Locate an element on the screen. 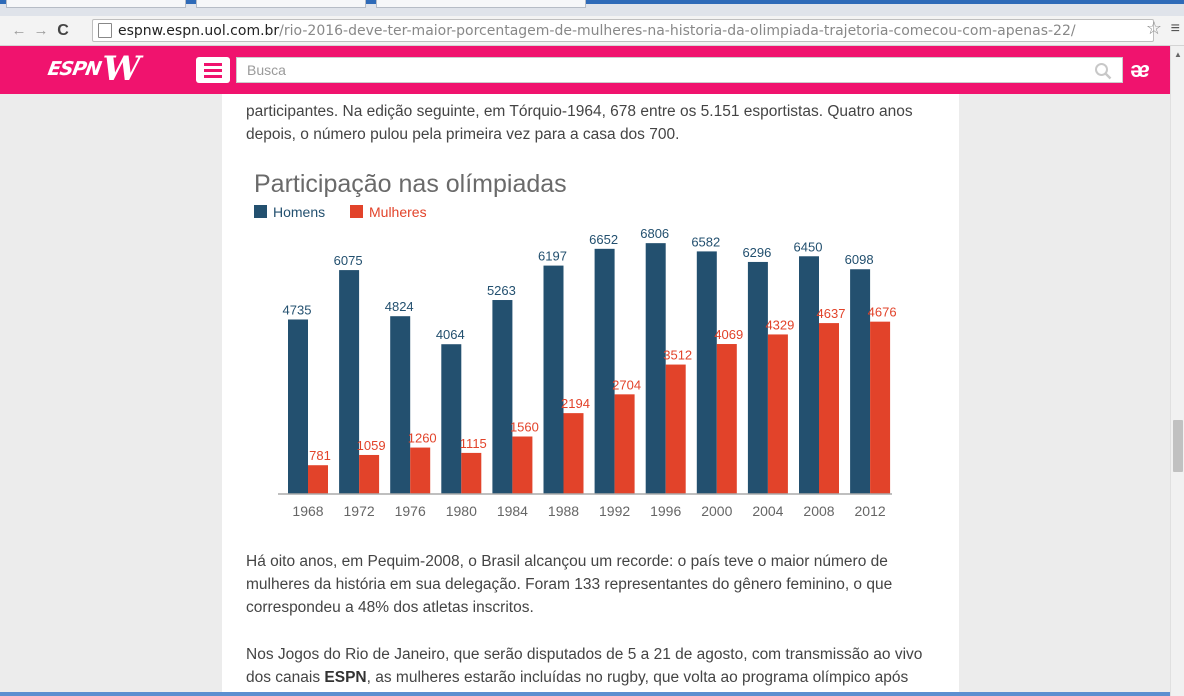 This screenshot has height=696, width=1184. search-icon is located at coordinates (1103, 71).